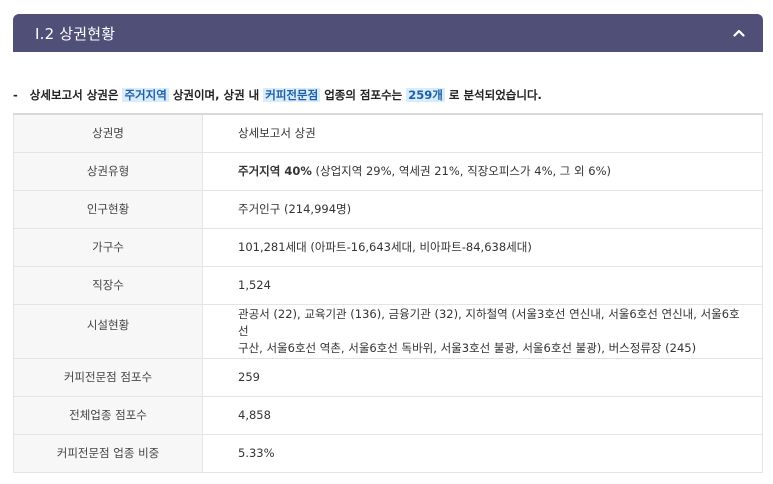 This screenshot has width=773, height=484. What do you see at coordinates (482, 133) in the screenshot?
I see `row-value-district-name: 상세보고서 상권` at bounding box center [482, 133].